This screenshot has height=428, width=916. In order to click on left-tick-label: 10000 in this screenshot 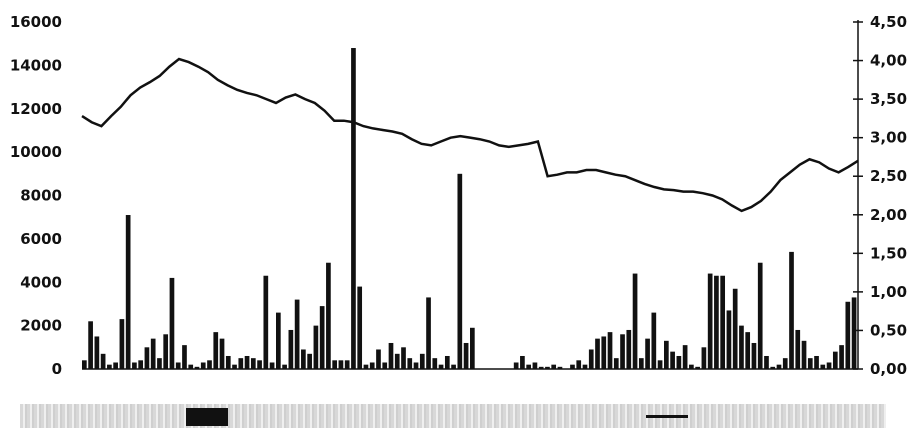, I will do `click(36, 152)`.